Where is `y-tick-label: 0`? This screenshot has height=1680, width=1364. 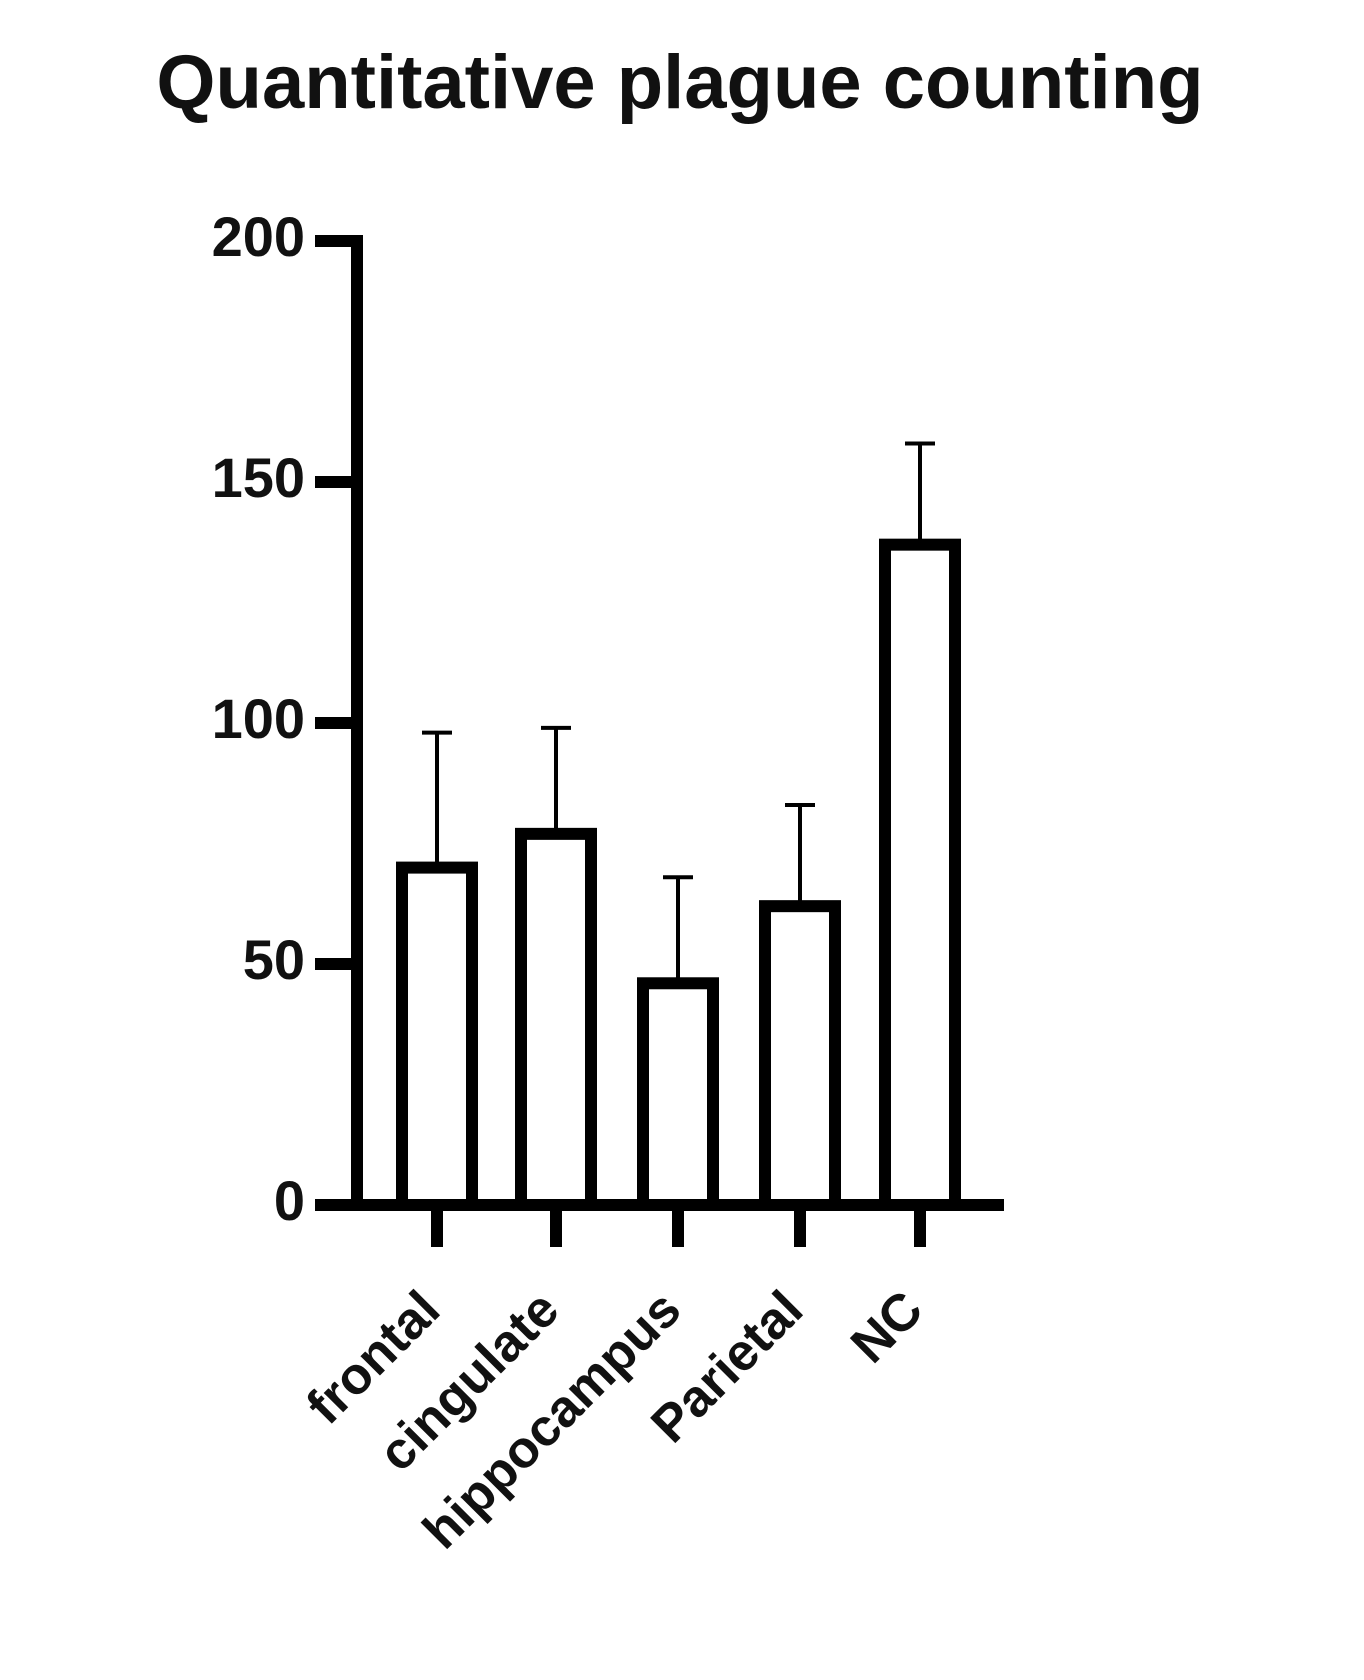 y-tick-label: 0 is located at coordinates (289, 1200).